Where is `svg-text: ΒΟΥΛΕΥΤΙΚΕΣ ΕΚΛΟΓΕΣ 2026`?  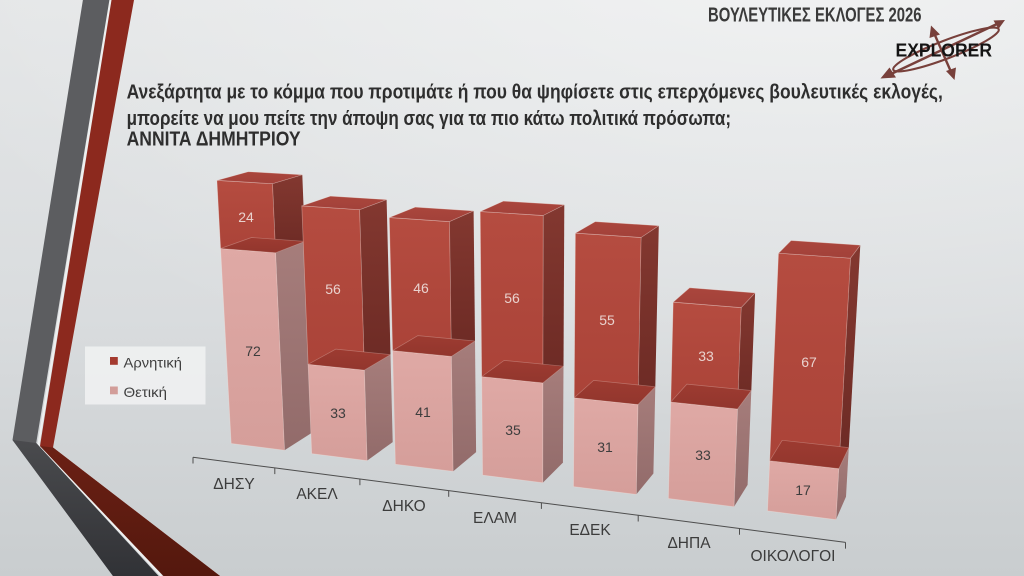
svg-text: ΒΟΥΛΕΥΤΙΚΕΣ ΕΚΛΟΓΕΣ 2026 is located at coordinates (815, 15).